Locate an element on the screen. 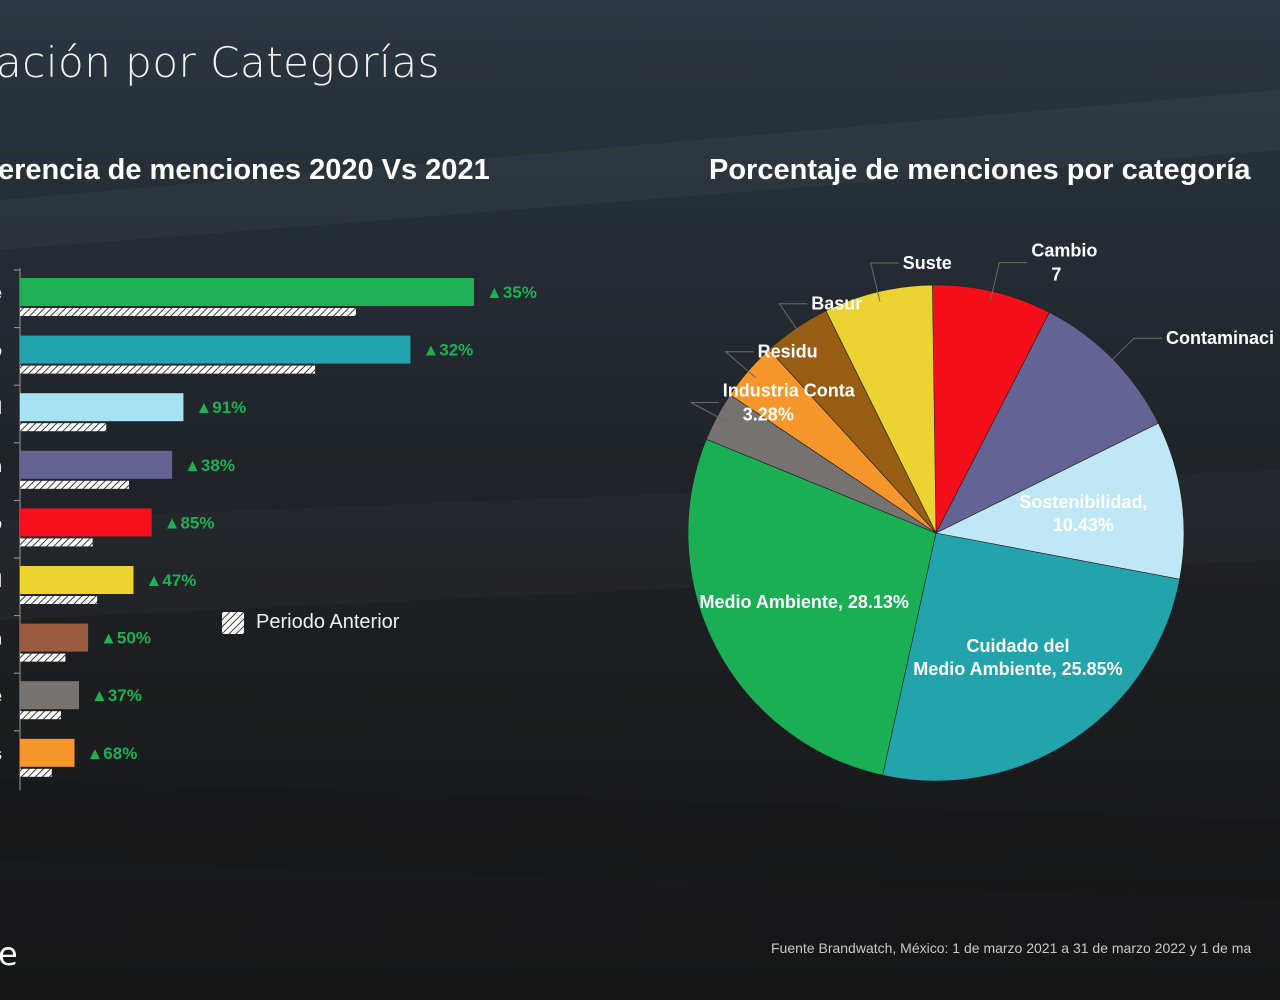 This screenshot has height=1000, width=1280. bar-chart-title: erencia de menciones 2020 Vs 2021 is located at coordinates (245, 170).